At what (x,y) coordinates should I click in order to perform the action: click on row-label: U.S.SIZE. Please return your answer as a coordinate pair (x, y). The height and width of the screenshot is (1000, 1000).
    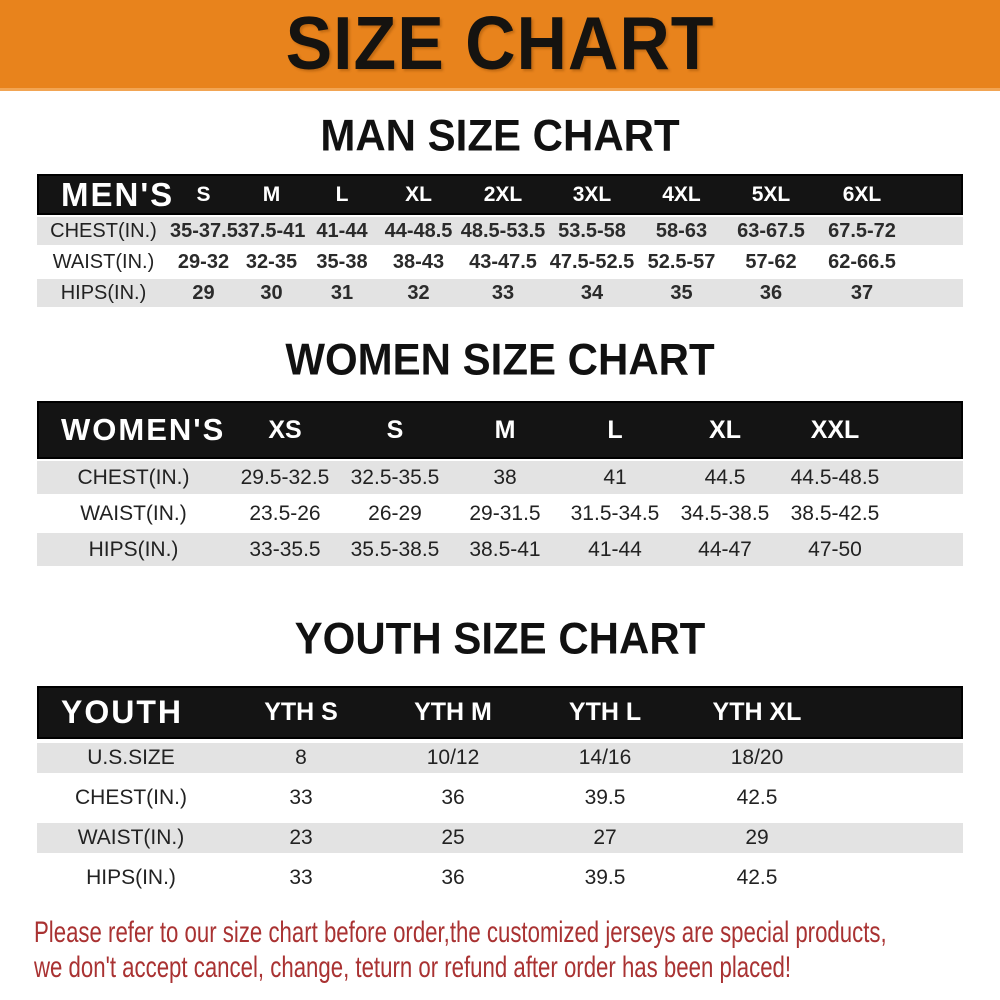
    Looking at the image, I should click on (131, 757).